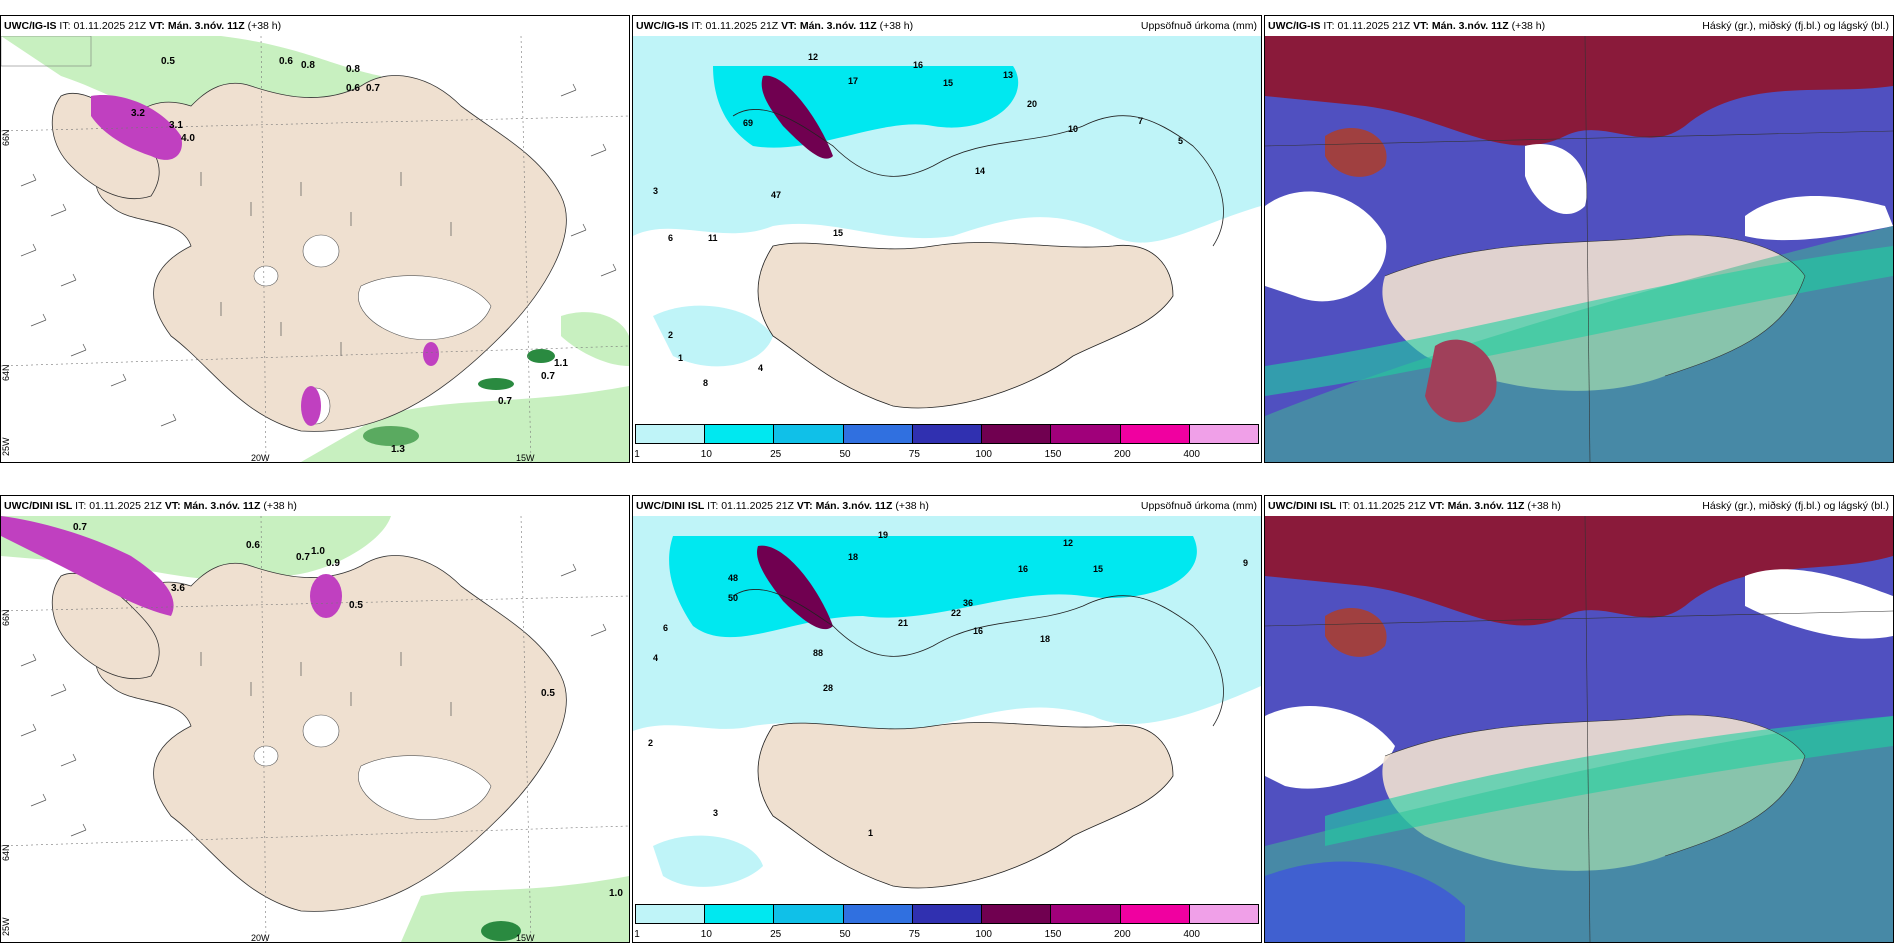 Image resolution: width=1900 pixels, height=950 pixels. What do you see at coordinates (206, 26) in the screenshot?
I see `vt-value: Mán. 3.nóv. 11Z` at bounding box center [206, 26].